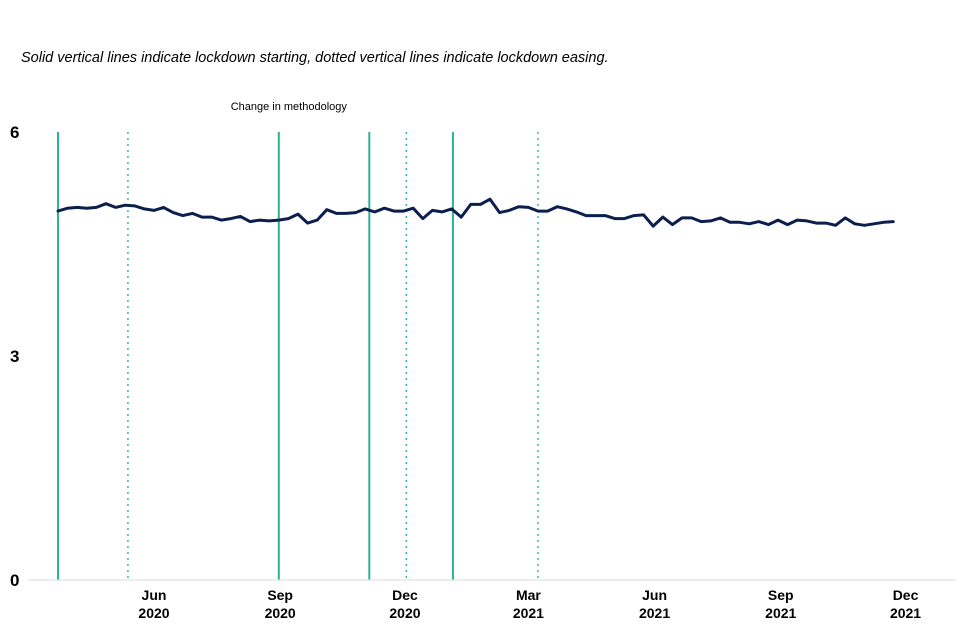  I want to click on annotations: Change in methodology, so click(289, 107).